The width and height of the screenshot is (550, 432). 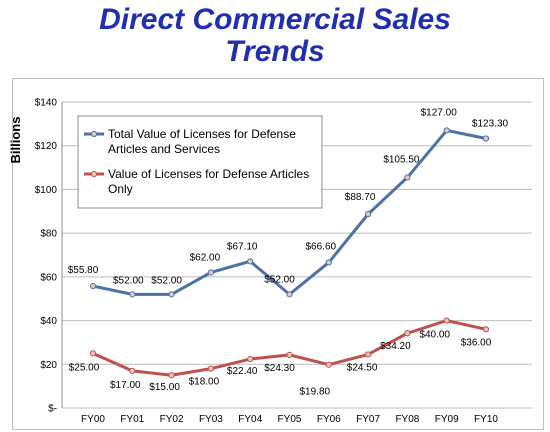 I want to click on series-1-point-fy09, so click(x=446, y=130).